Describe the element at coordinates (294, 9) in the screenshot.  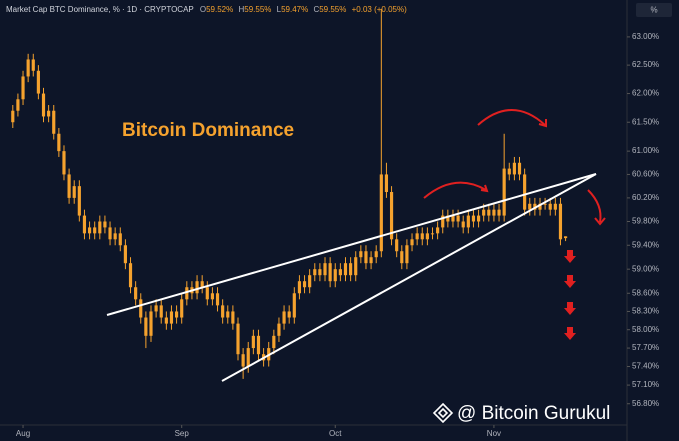
I see `ohlc-value: 59.47%` at that location.